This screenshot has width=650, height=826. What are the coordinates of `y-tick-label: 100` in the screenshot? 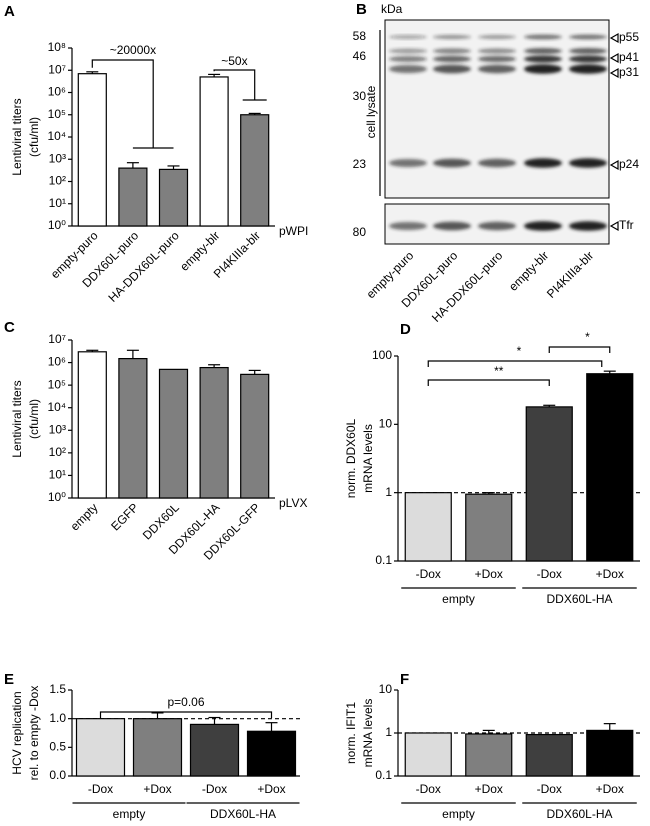 It's located at (382, 355).